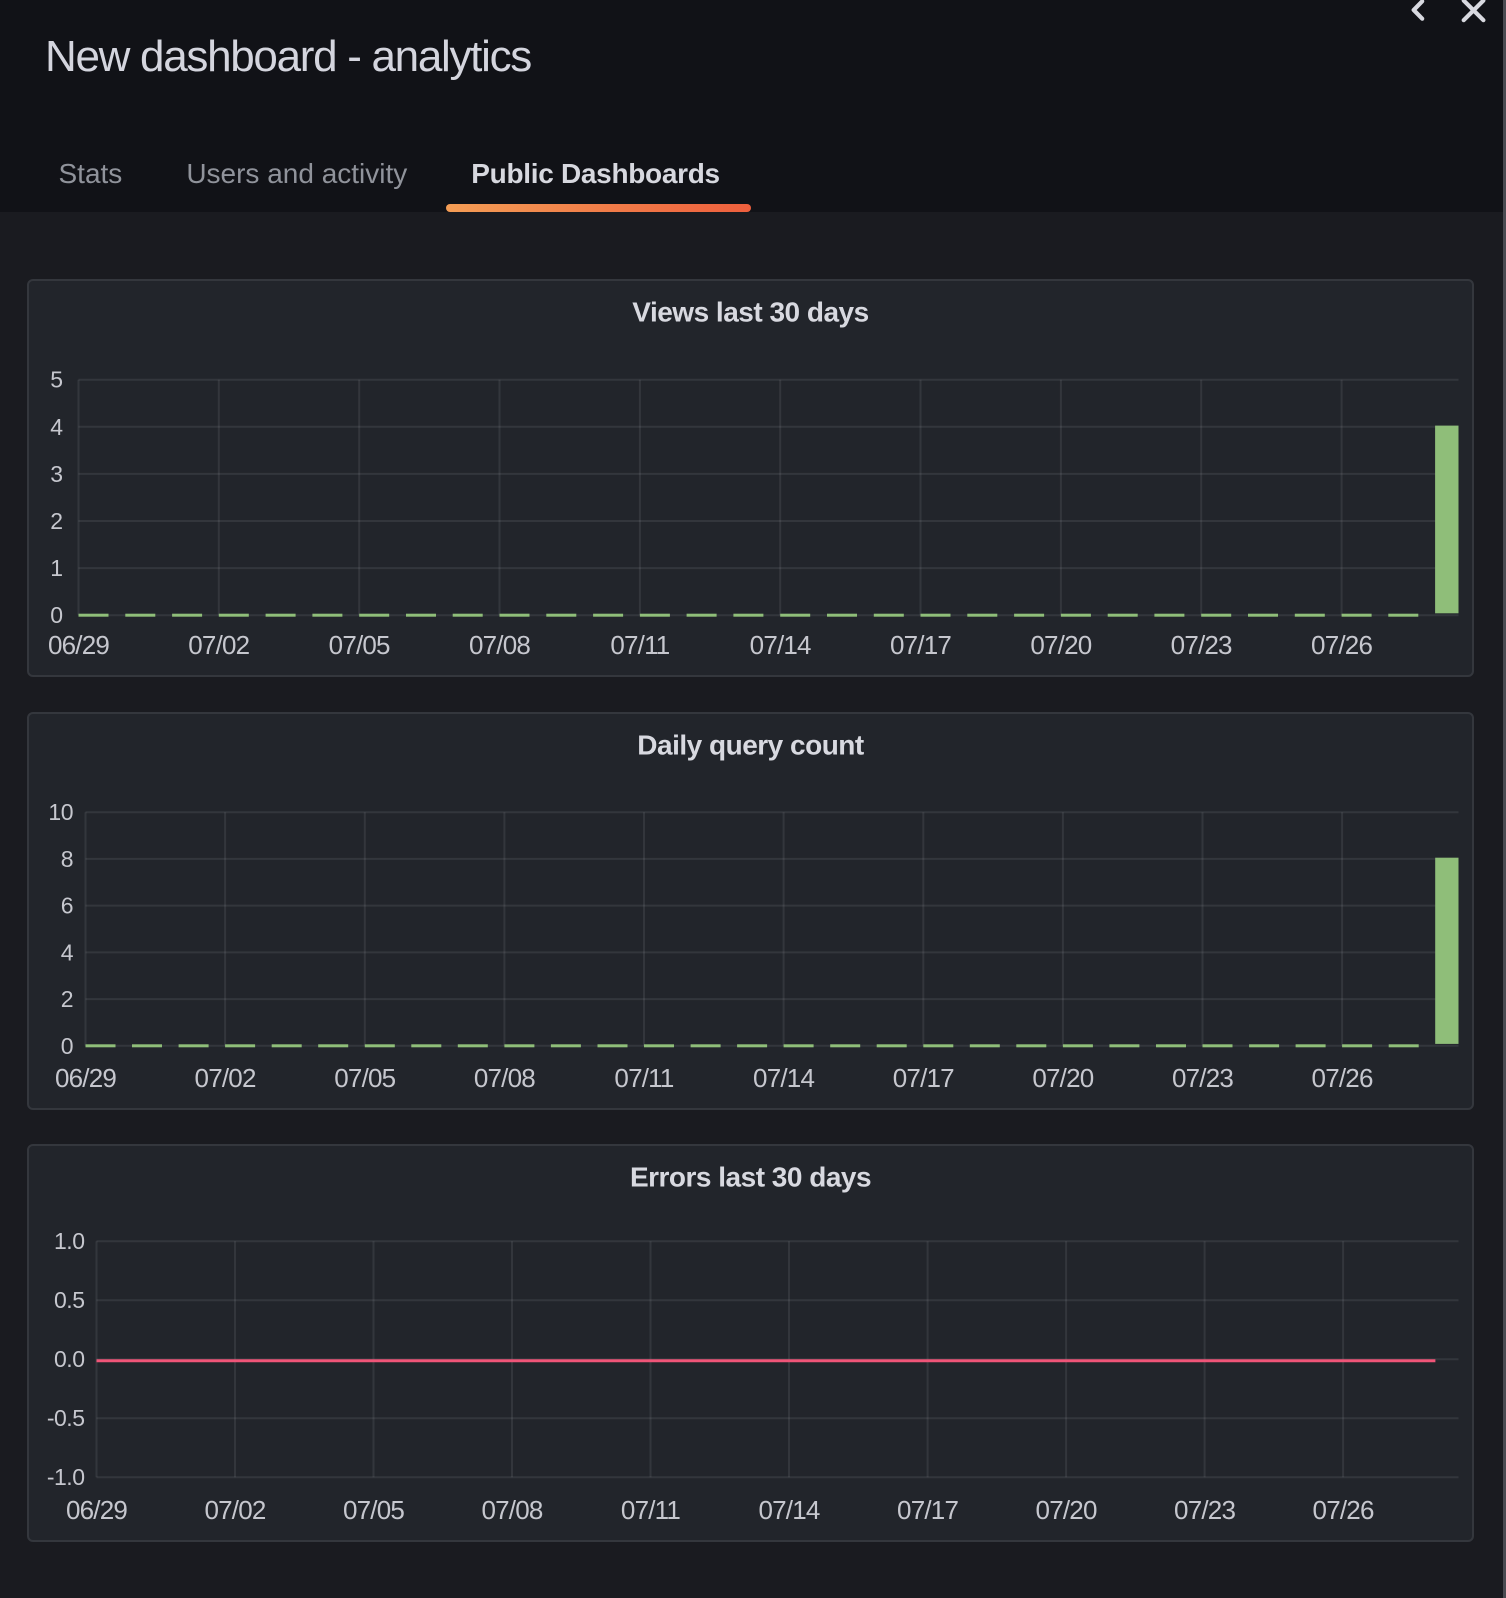  I want to click on svg-text: 8, so click(66, 859).